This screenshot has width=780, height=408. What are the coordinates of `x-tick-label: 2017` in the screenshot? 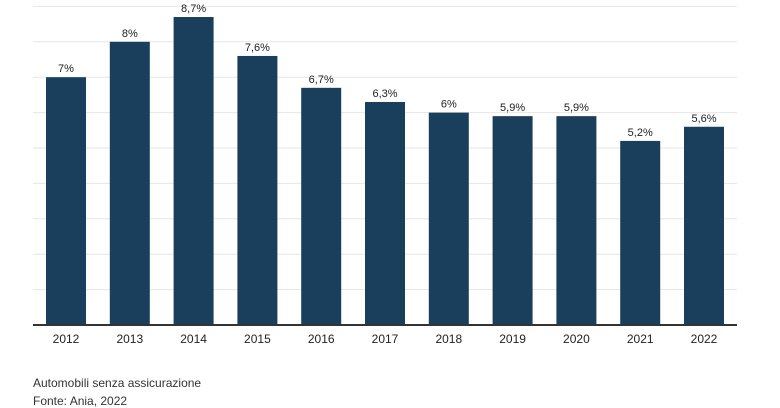 It's located at (385, 339).